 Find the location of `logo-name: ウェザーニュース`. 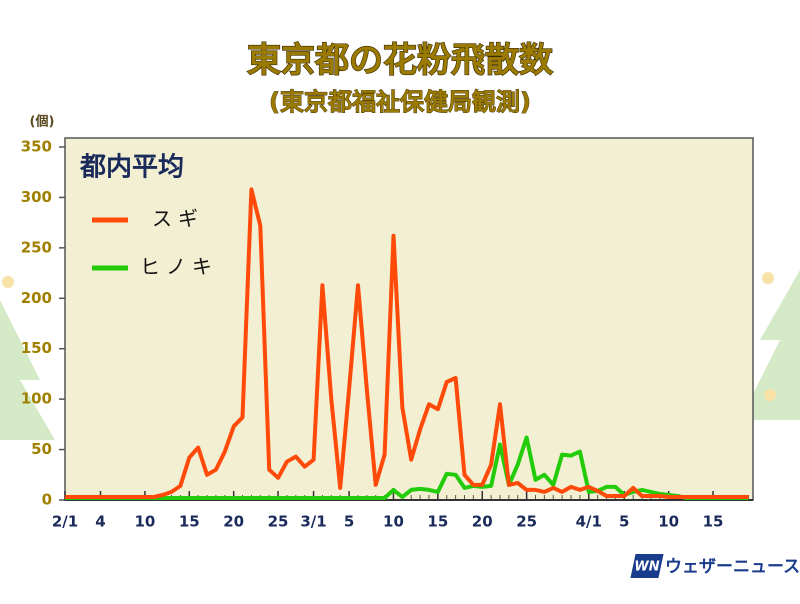

logo-name: ウェザーニュース is located at coordinates (732, 567).